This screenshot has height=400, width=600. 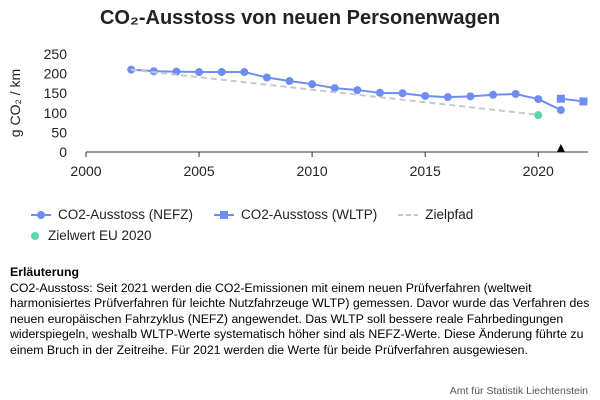 I want to click on y-tick-label: 0, so click(x=63, y=152).